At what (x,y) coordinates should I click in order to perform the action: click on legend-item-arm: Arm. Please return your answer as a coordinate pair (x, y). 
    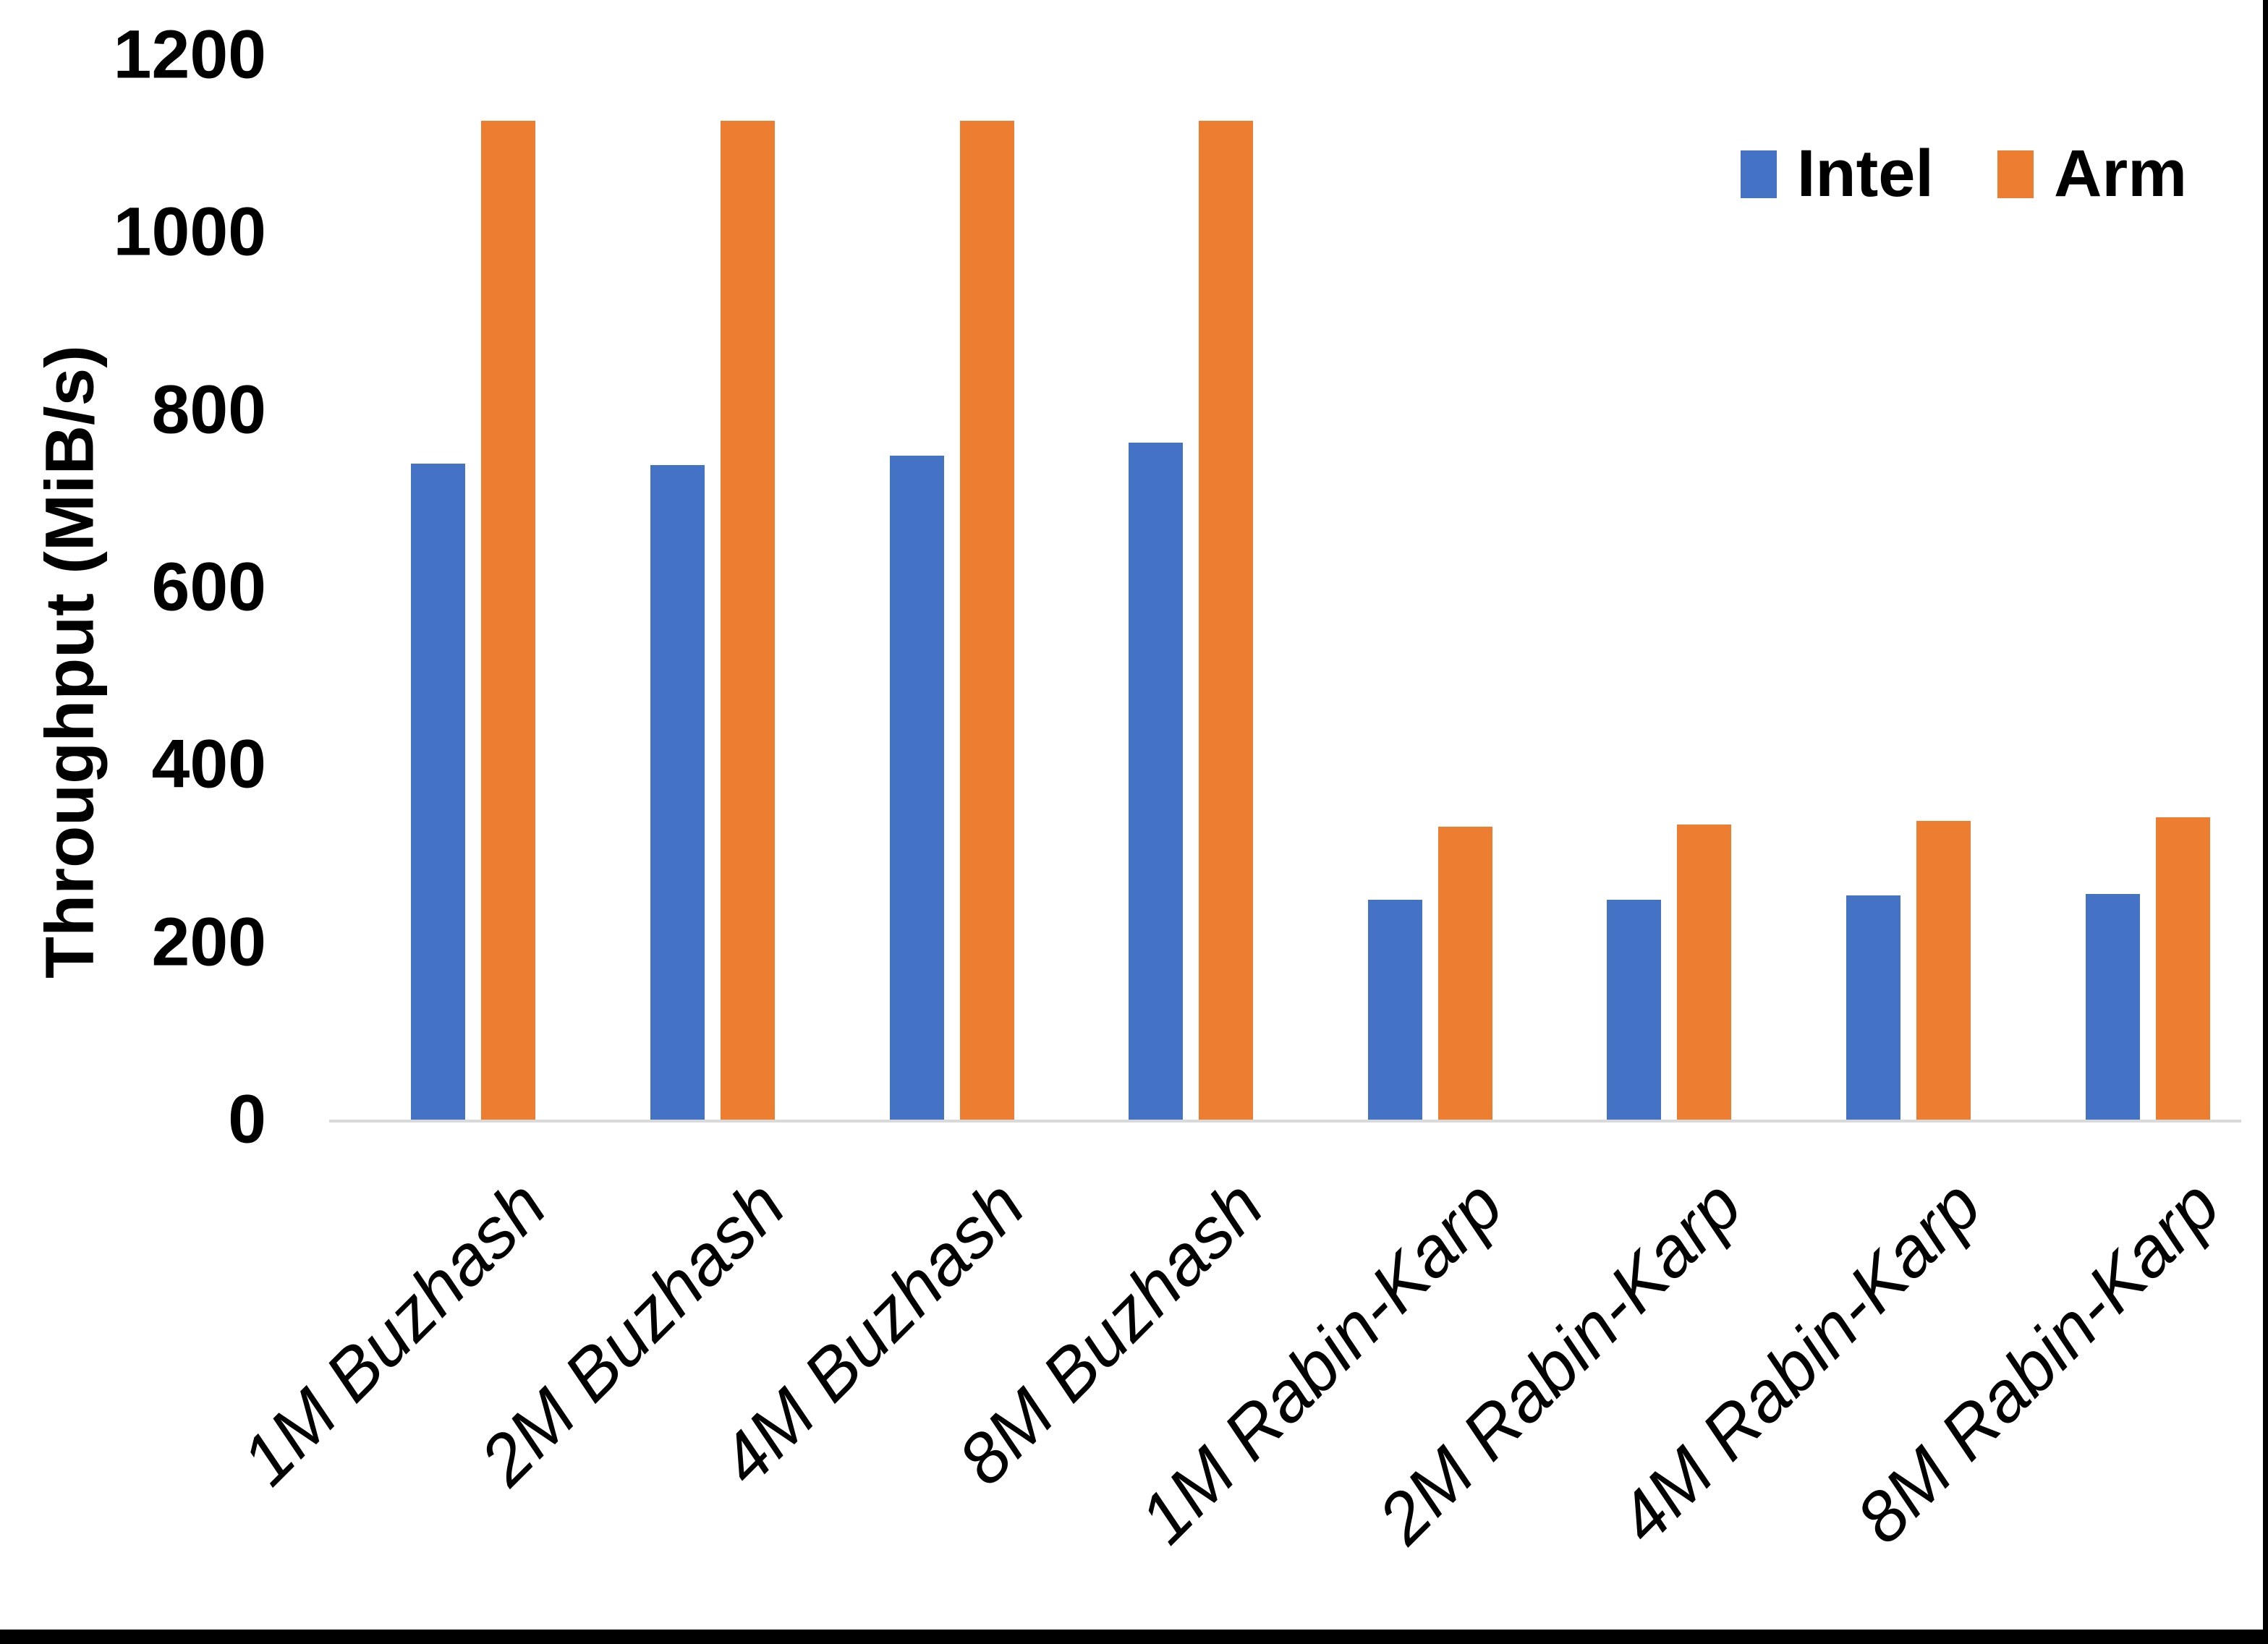
    Looking at the image, I should click on (2092, 174).